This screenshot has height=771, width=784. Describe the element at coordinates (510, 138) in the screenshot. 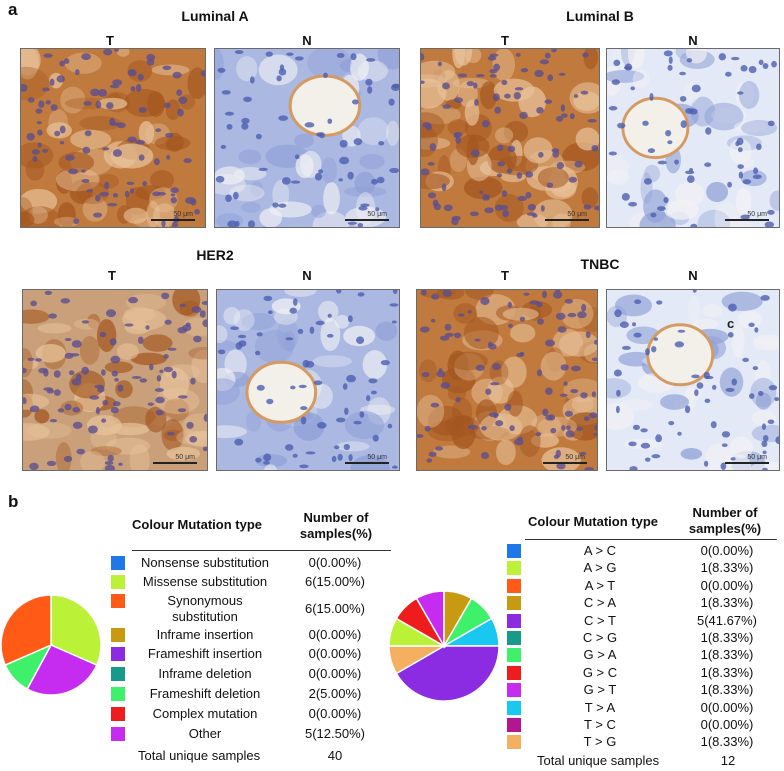

I see `luminal-b-tumor-image: 50 μm` at that location.